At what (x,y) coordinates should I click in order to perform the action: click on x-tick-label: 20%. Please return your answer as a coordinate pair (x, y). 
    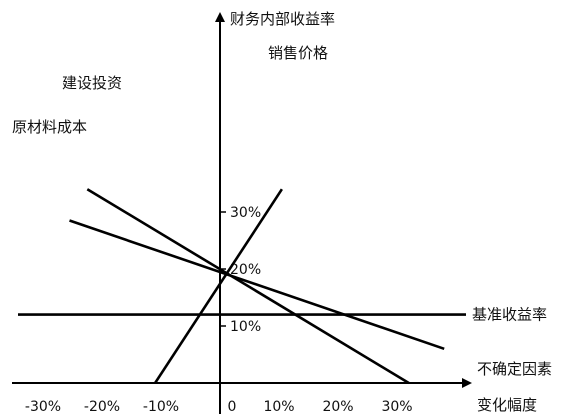
    Looking at the image, I should click on (337, 407).